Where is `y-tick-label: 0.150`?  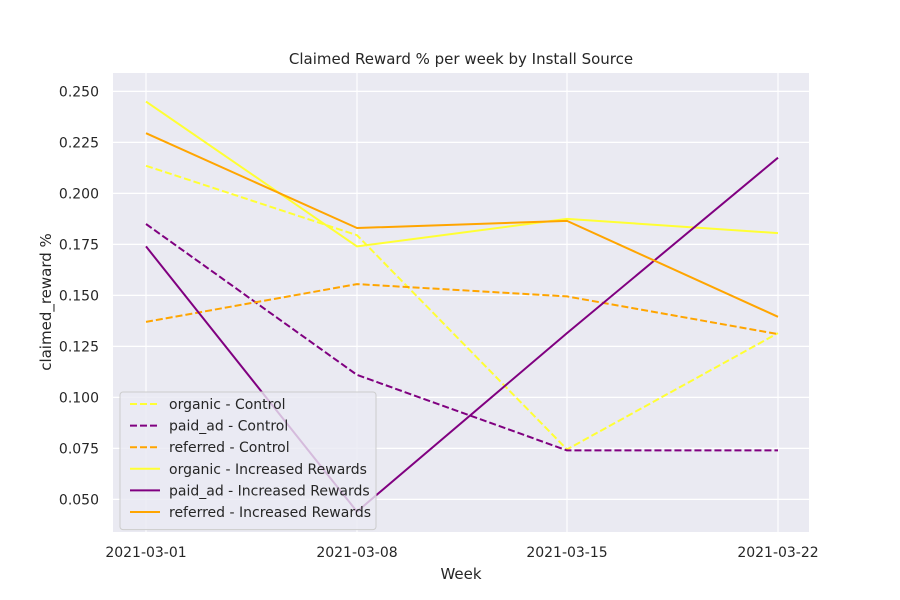
y-tick-label: 0.150 is located at coordinates (79, 296).